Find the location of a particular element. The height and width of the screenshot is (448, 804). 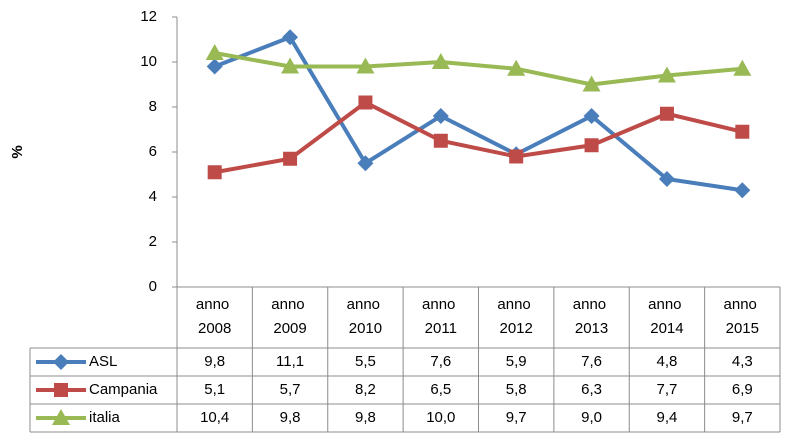

data-label: 5,9 is located at coordinates (516, 361).